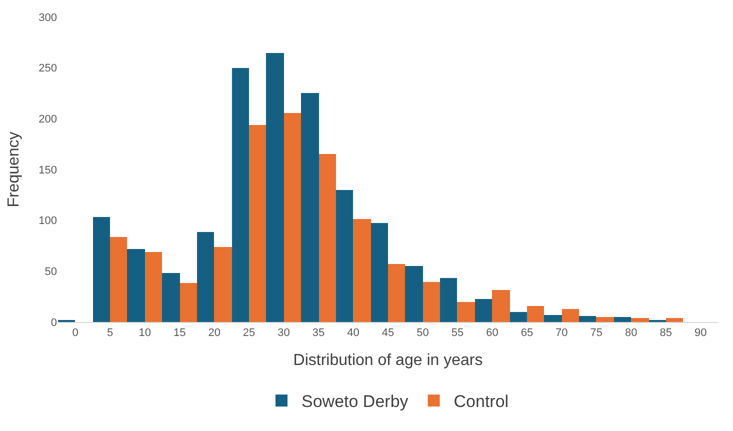  I want to click on x-tick-label: 85, so click(666, 333).